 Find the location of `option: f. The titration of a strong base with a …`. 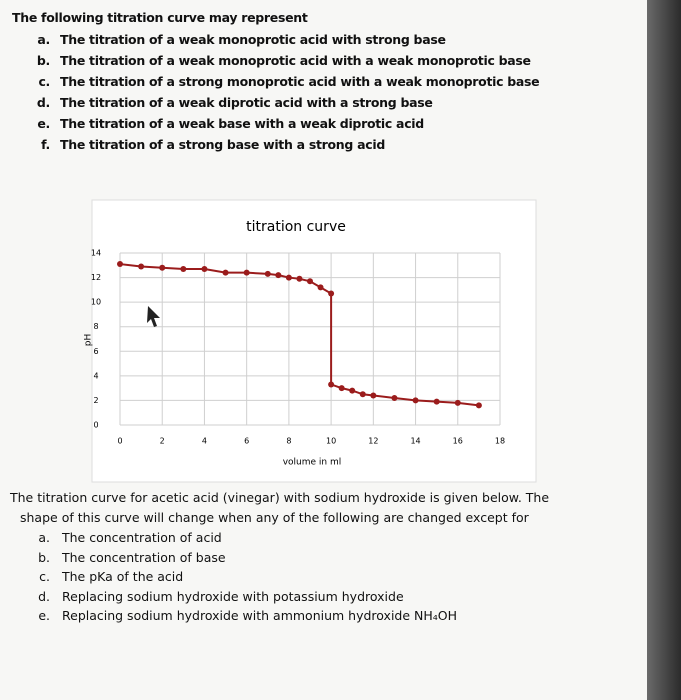

option: f. The titration of a strong base with a … is located at coordinates (275, 147).